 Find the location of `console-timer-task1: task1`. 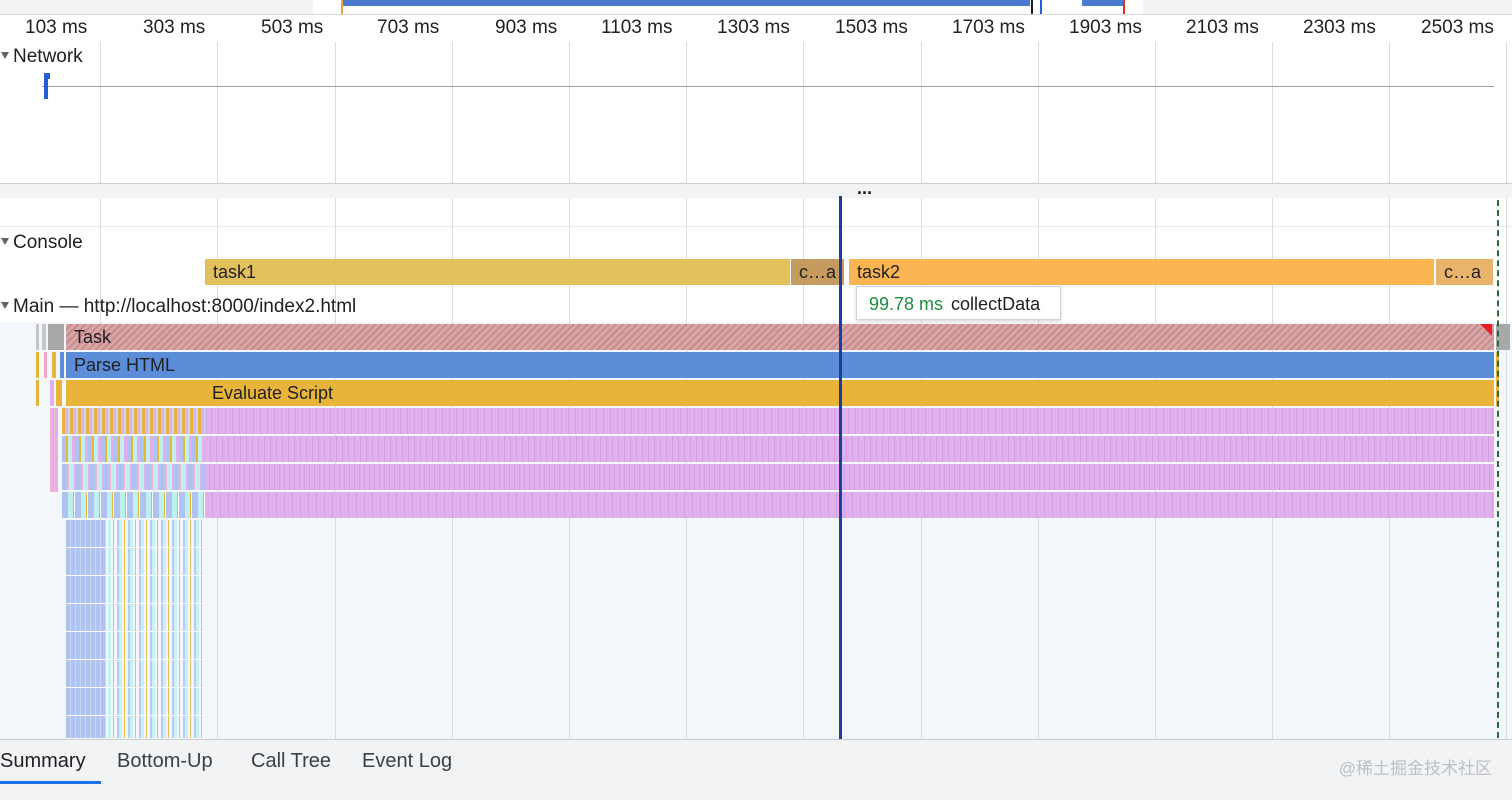

console-timer-task1: task1 is located at coordinates (497, 272).